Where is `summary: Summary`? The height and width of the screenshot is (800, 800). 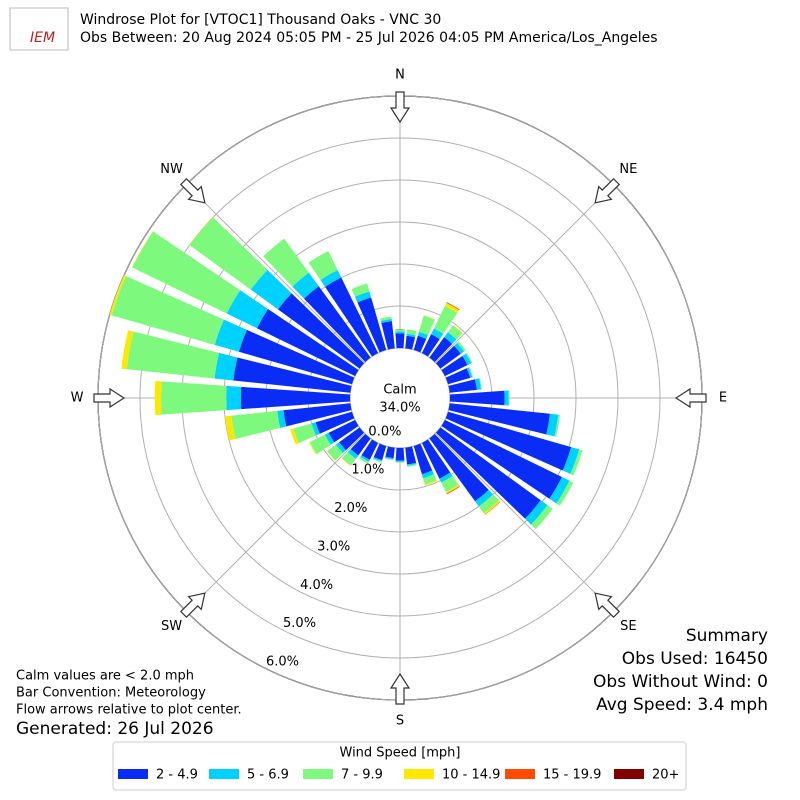
summary: Summary is located at coordinates (727, 636).